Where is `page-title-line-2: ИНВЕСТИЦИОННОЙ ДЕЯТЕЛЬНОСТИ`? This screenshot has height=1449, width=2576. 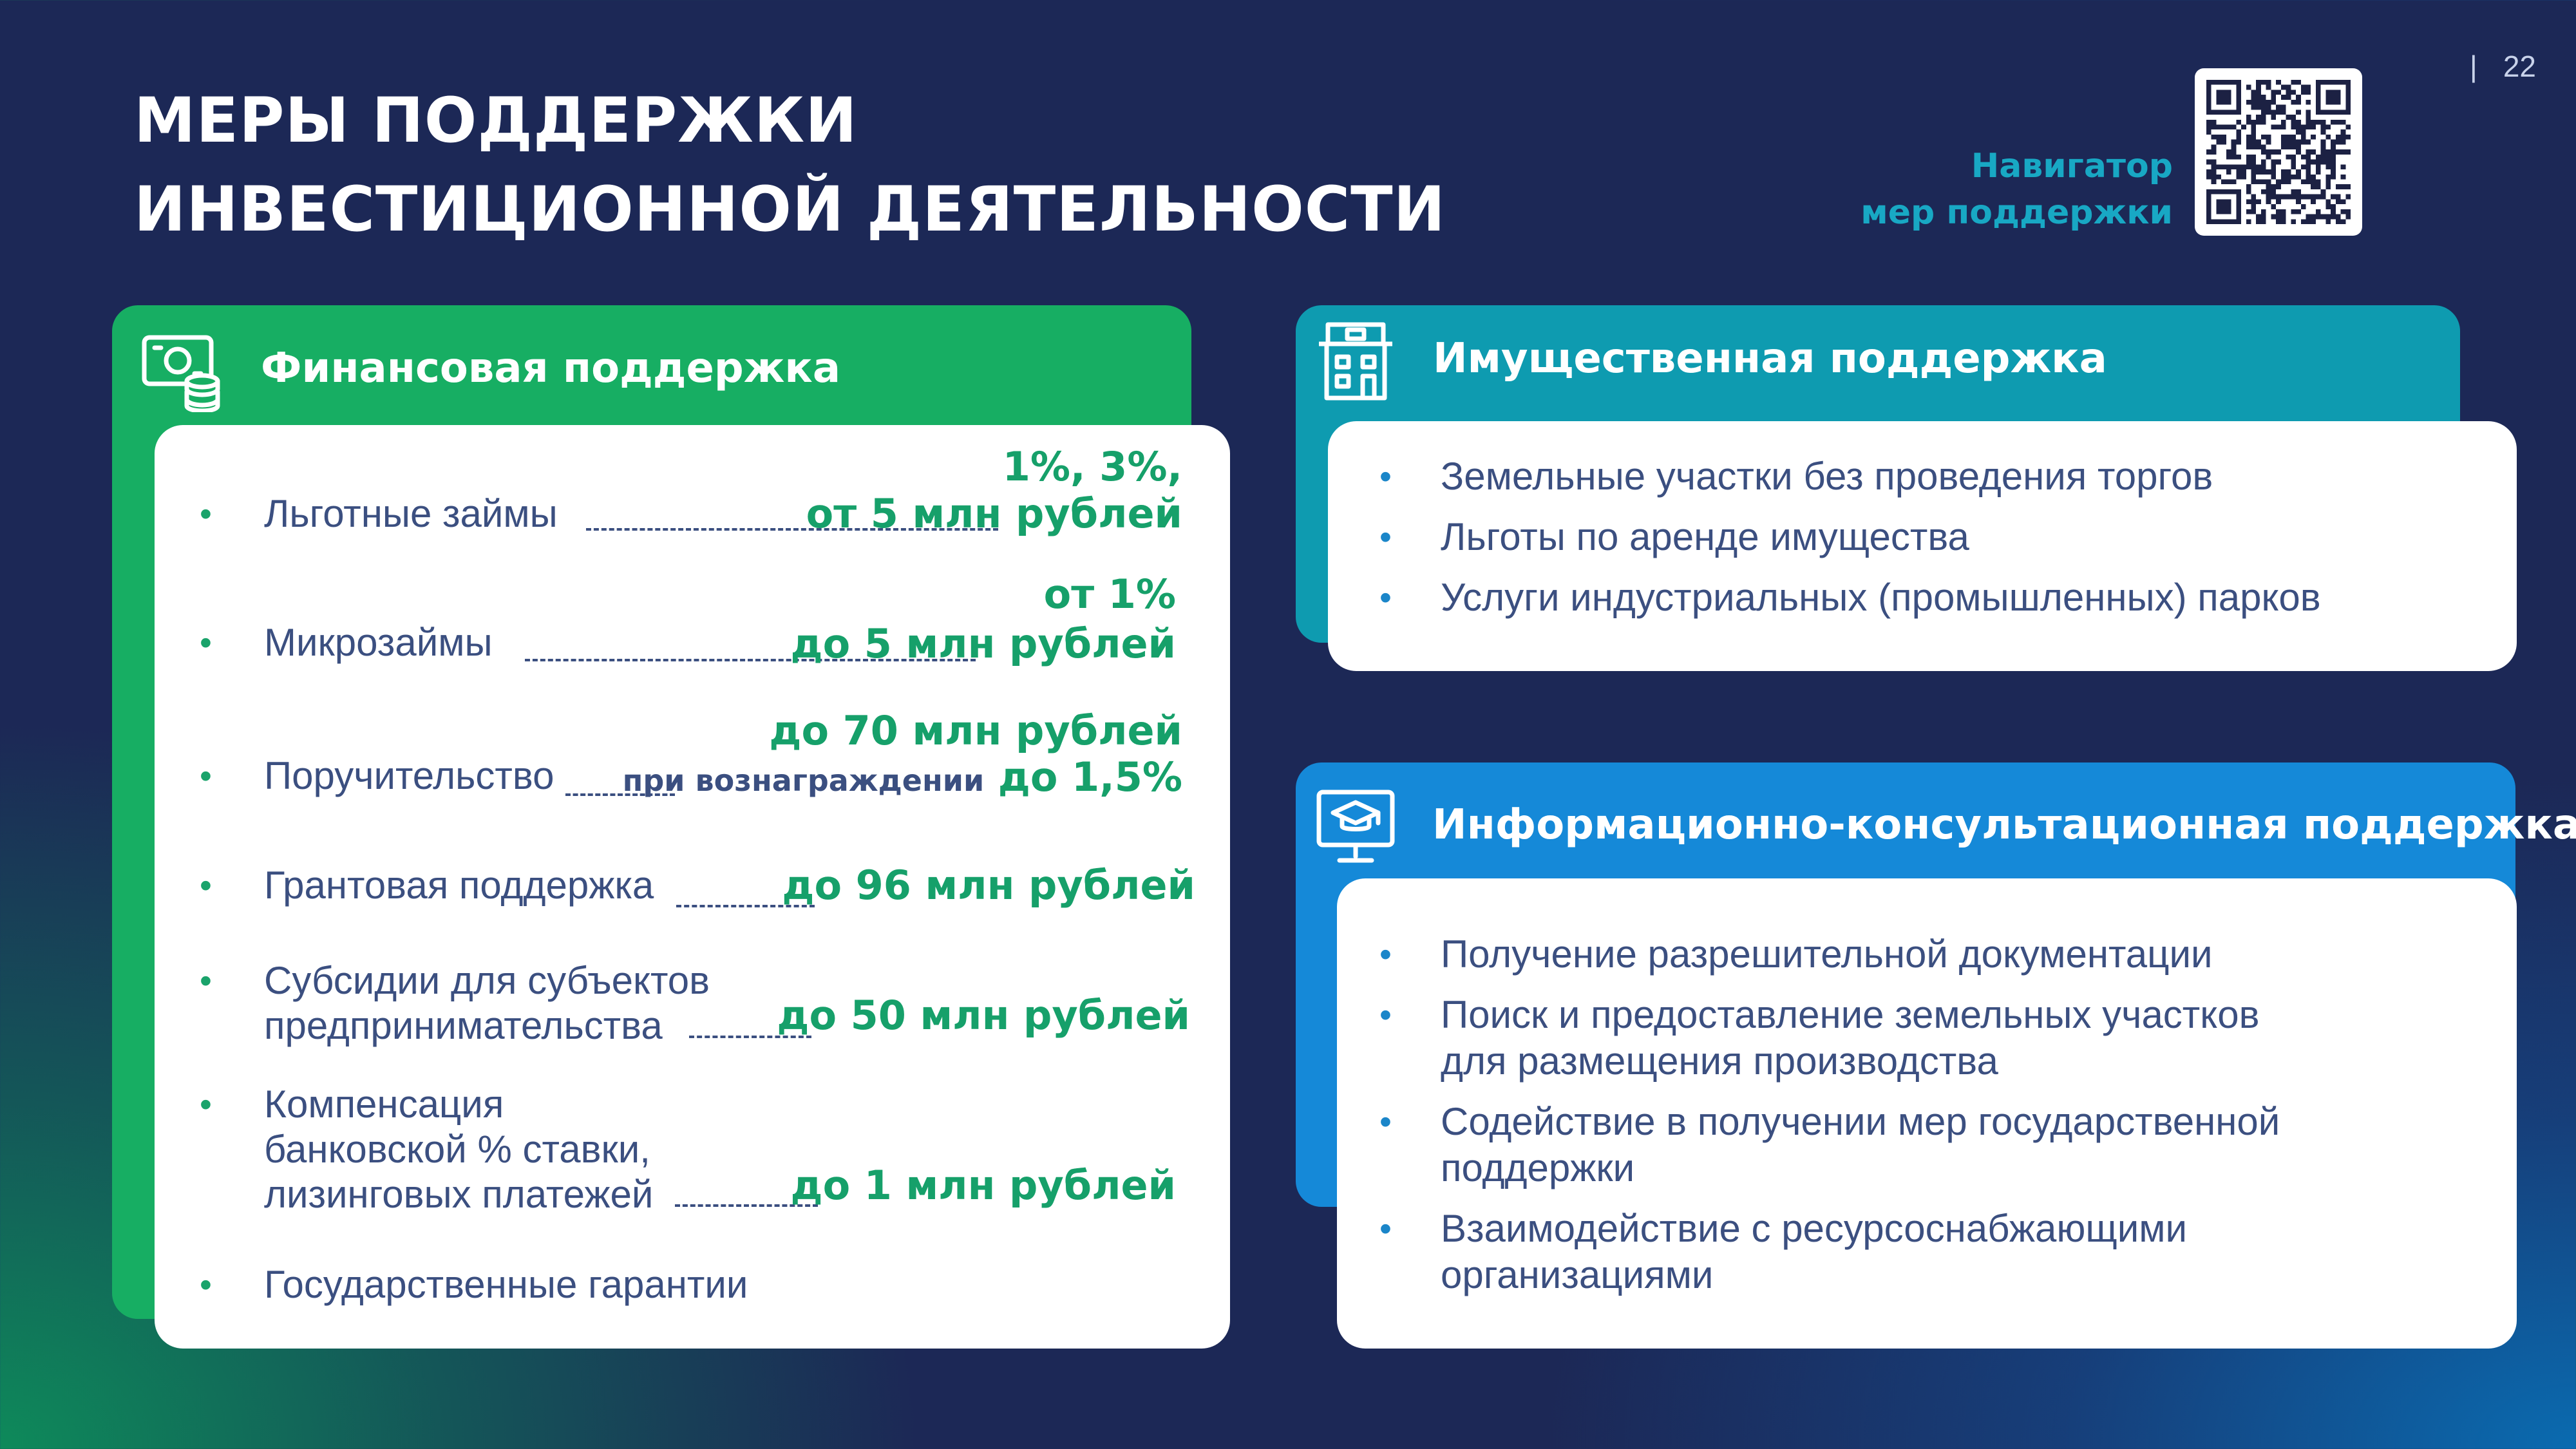 page-title-line-2: ИНВЕСТИЦИОННОЙ ДЕЯТЕЛЬНОСТИ is located at coordinates (790, 209).